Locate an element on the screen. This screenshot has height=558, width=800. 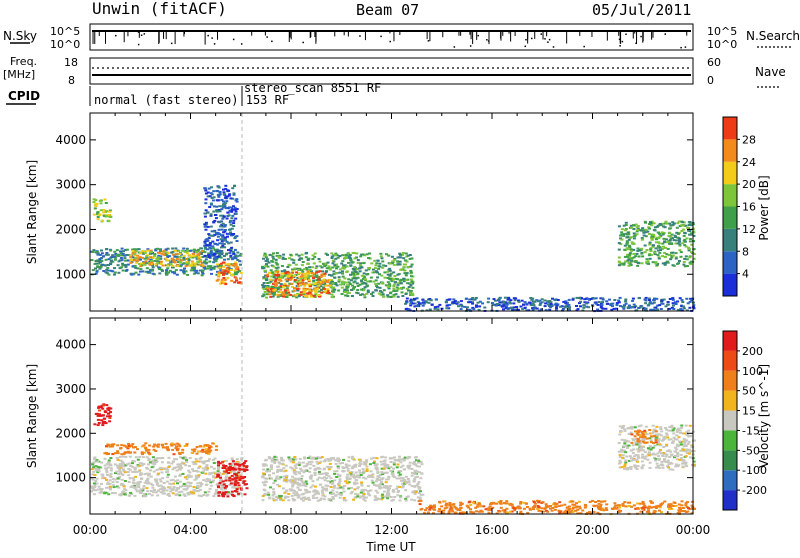
noise-tick-bottom-right: 10^0 is located at coordinates (722, 44).